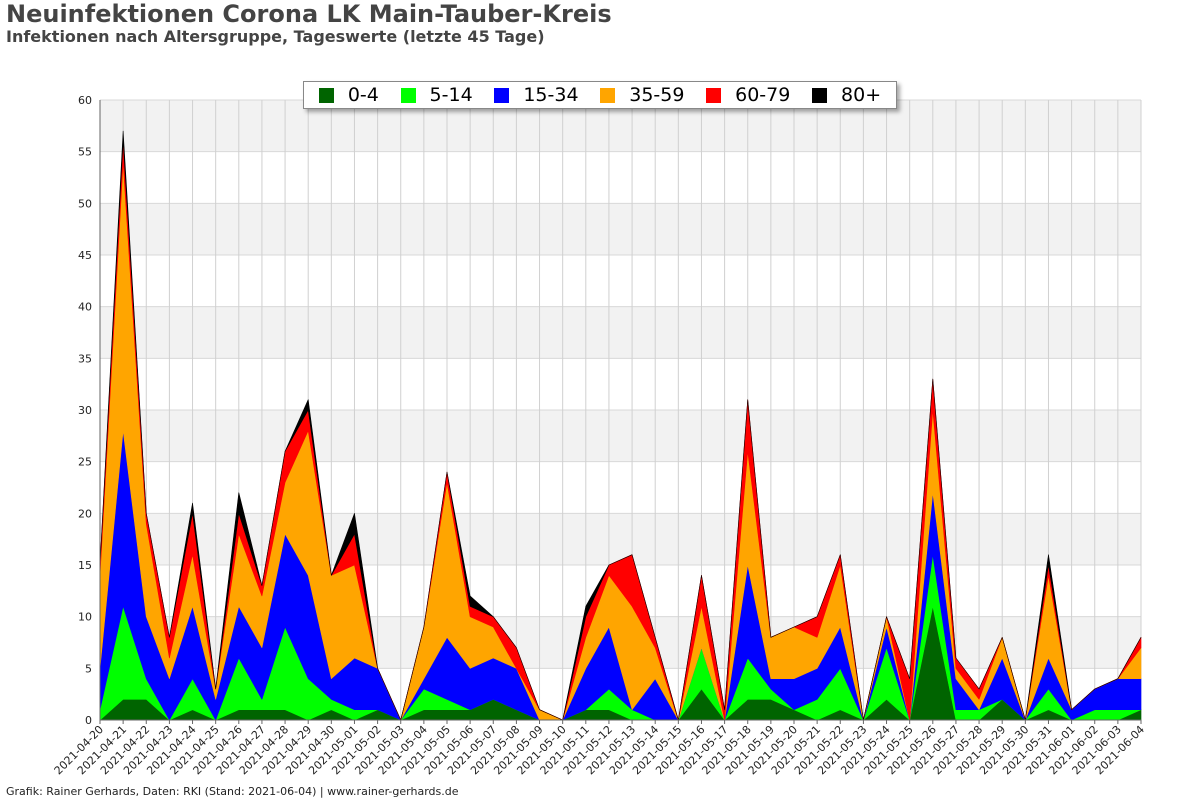 This screenshot has width=1200, height=800. I want to click on legend-item: 80+, so click(846, 95).